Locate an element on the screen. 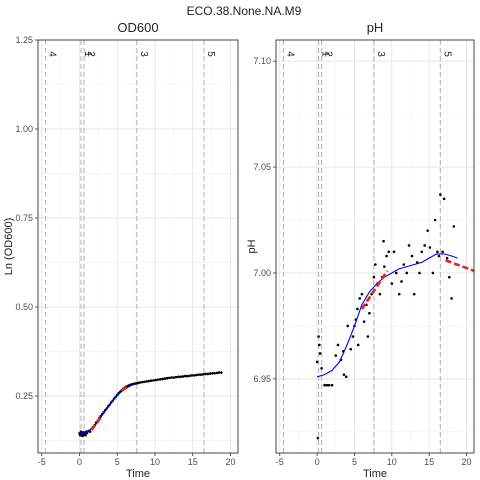 The image size is (480, 480). y-tick-label: 1.00 is located at coordinates (24, 129).